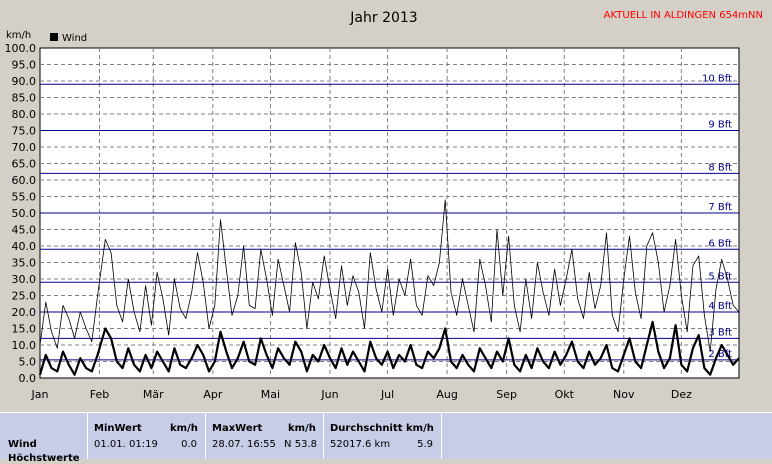 The image size is (772, 464). What do you see at coordinates (24, 98) in the screenshot?
I see `y-tick-label: 85.0` at bounding box center [24, 98].